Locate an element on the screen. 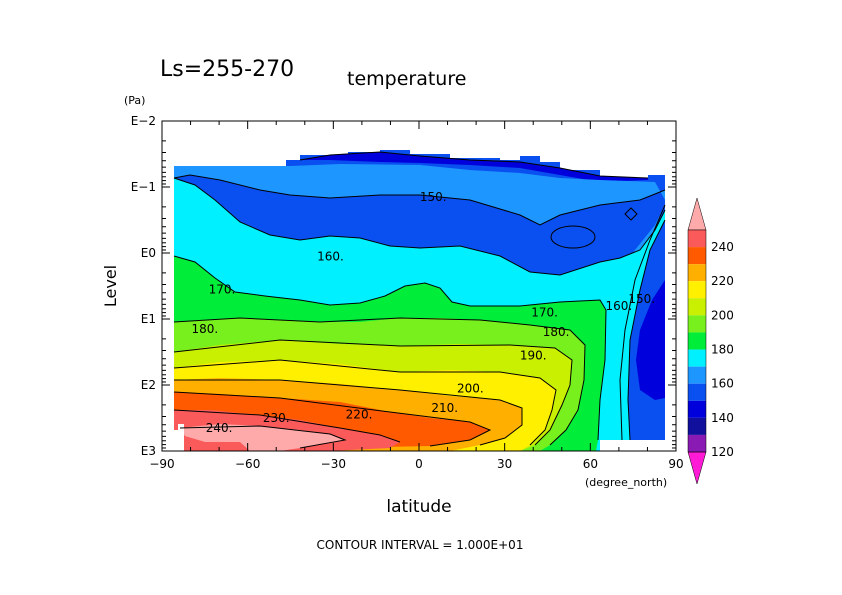  colorbar-label: 240 is located at coordinates (722, 247).